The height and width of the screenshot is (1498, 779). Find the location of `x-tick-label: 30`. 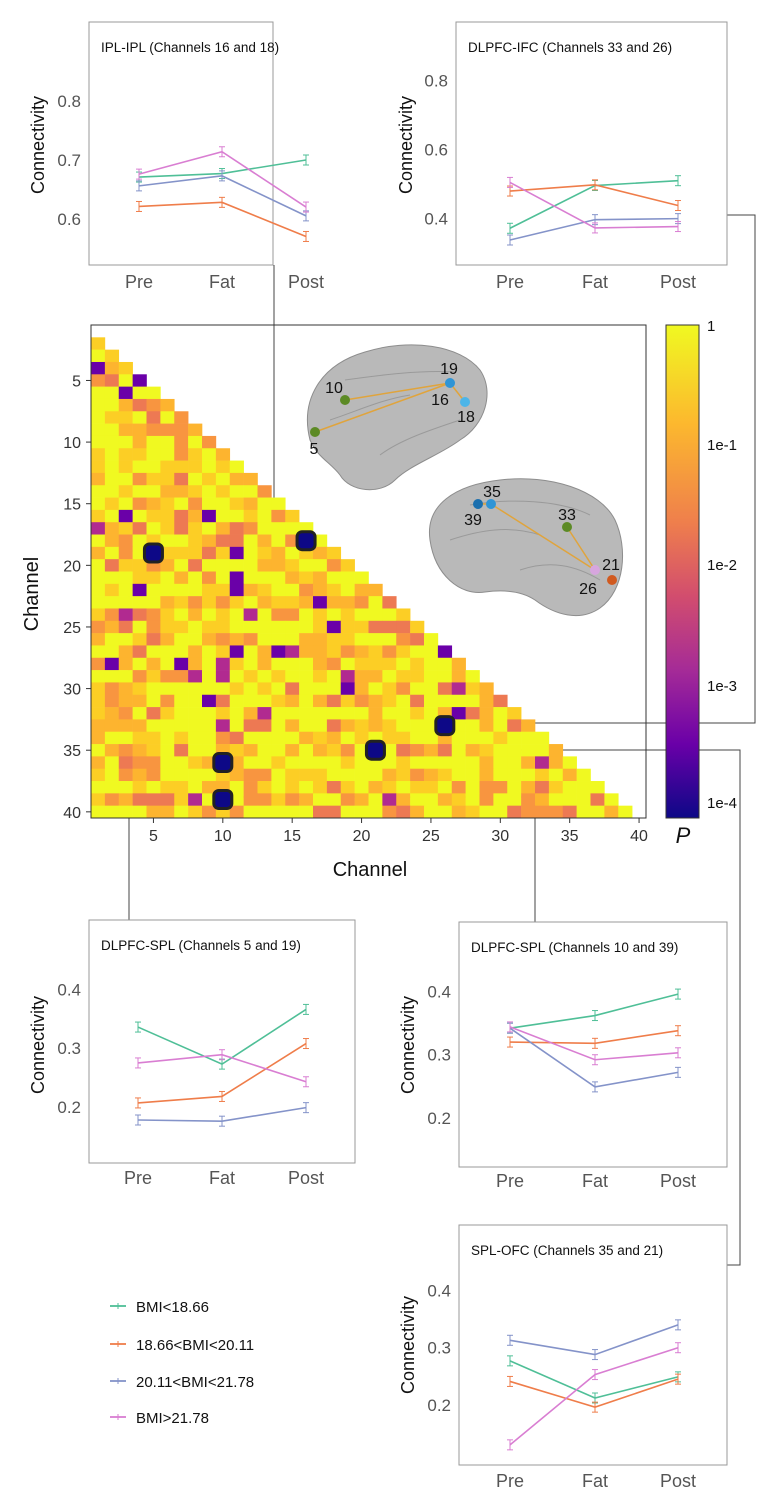

x-tick-label: 30 is located at coordinates (500, 836).